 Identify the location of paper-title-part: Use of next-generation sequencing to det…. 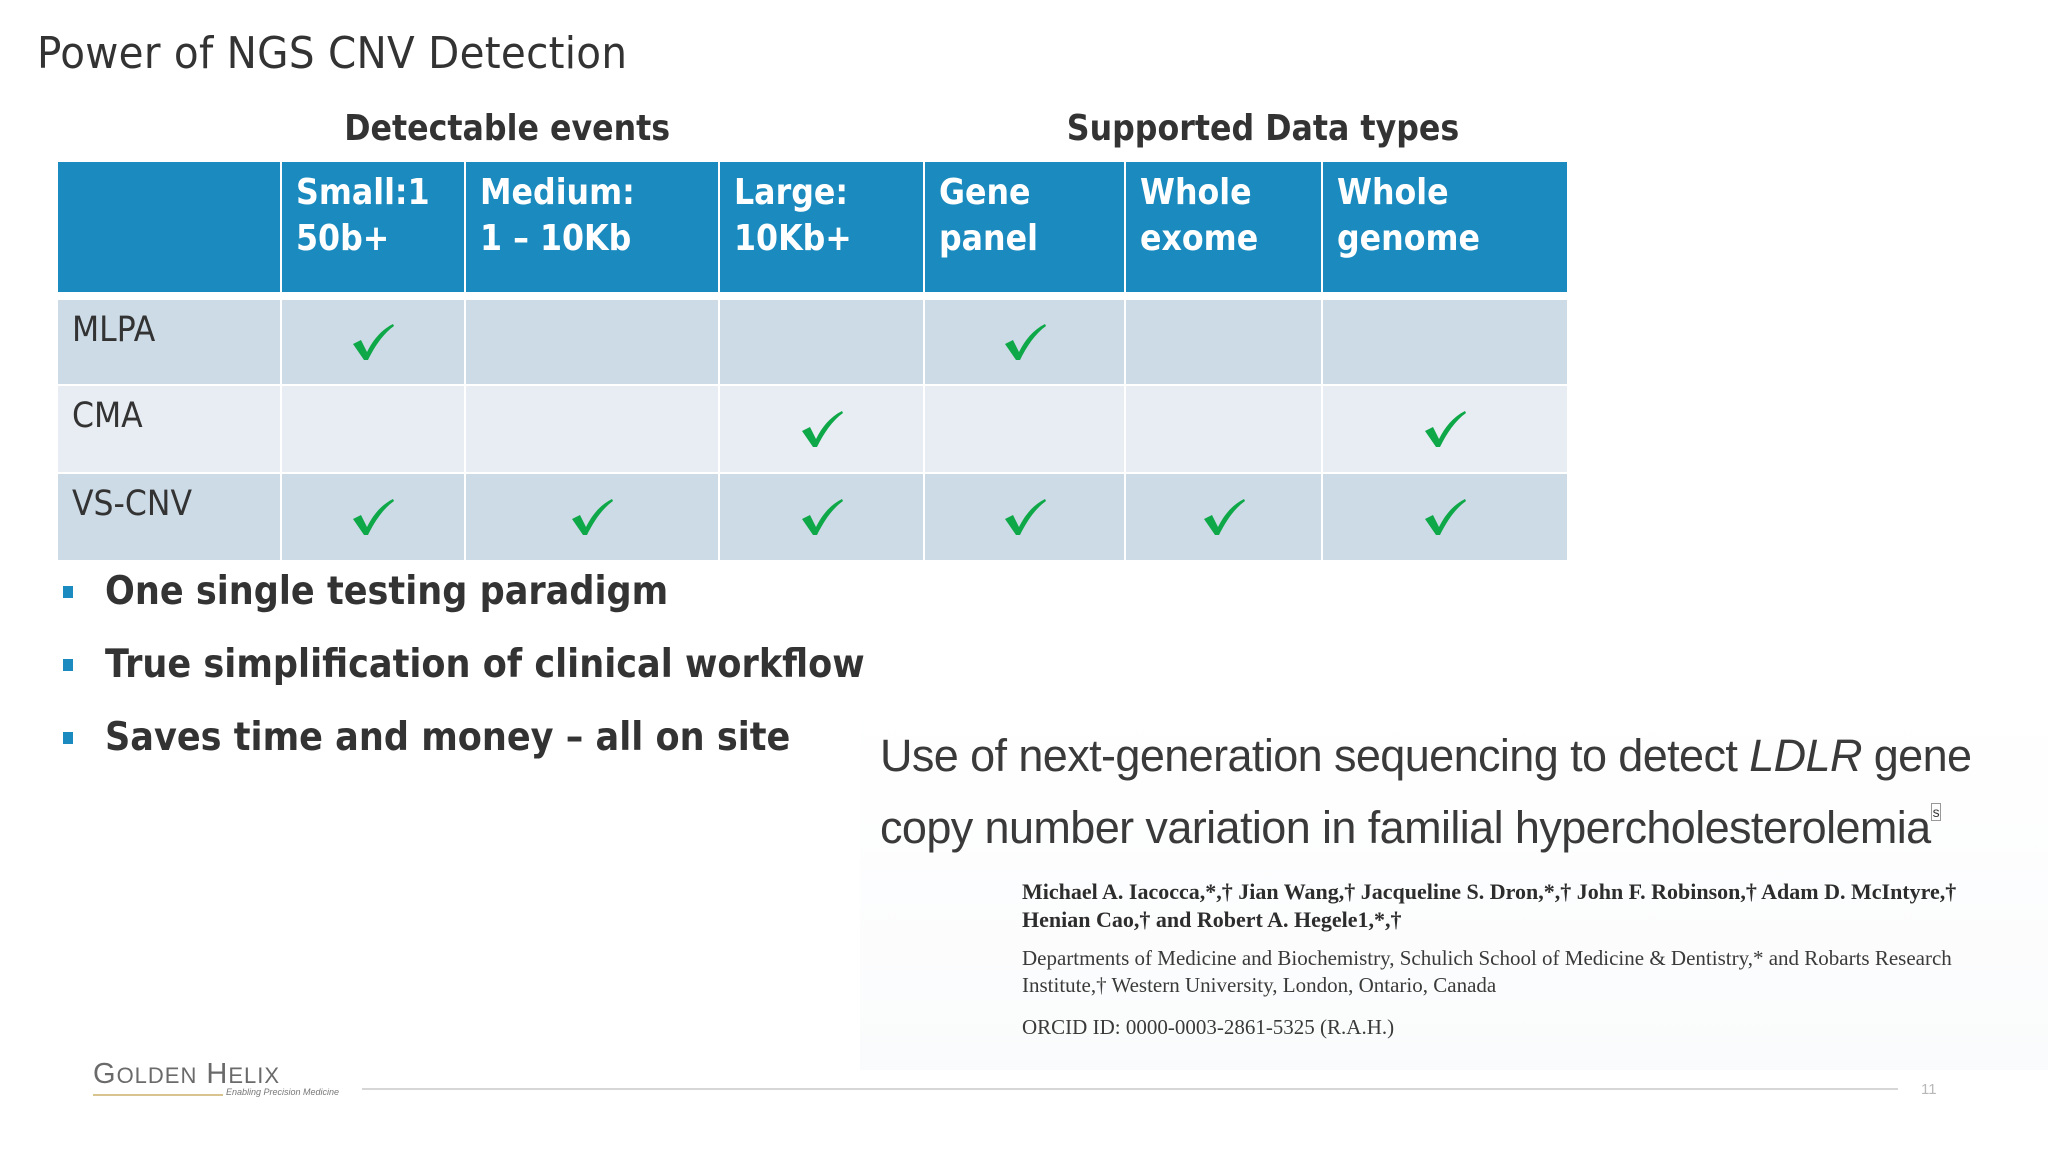
(1315, 755).